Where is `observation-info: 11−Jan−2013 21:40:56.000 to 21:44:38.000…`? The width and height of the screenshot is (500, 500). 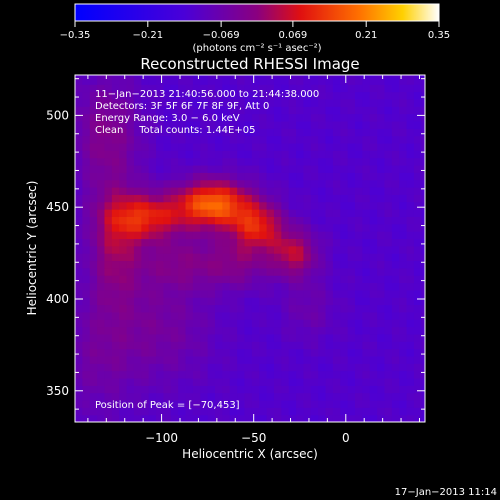 observation-info: 11−Jan−2013 21:40:56.000 to 21:44:38.000… is located at coordinates (207, 112).